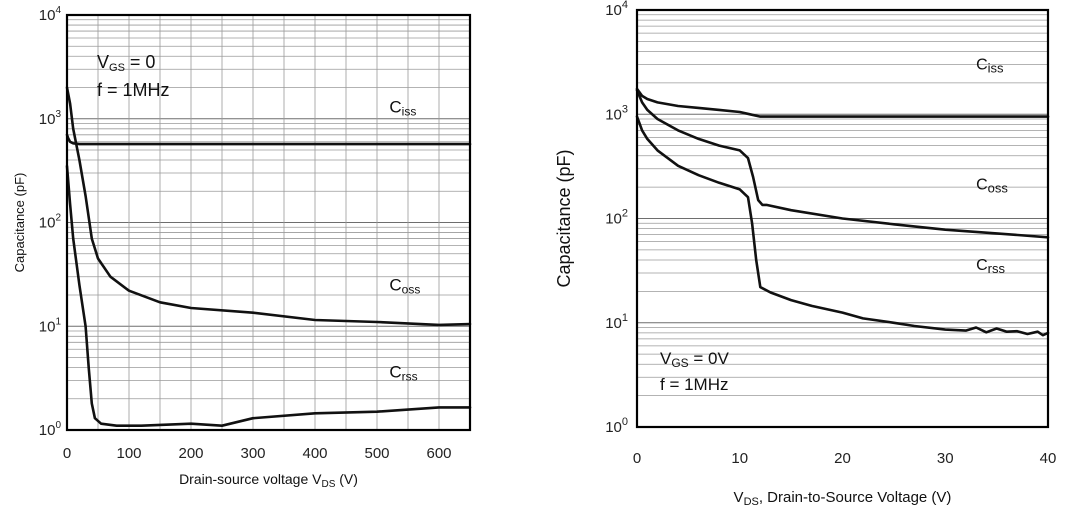  Describe the element at coordinates (616, 218) in the screenshot. I see `right-y-tick-label: 10²` at that location.